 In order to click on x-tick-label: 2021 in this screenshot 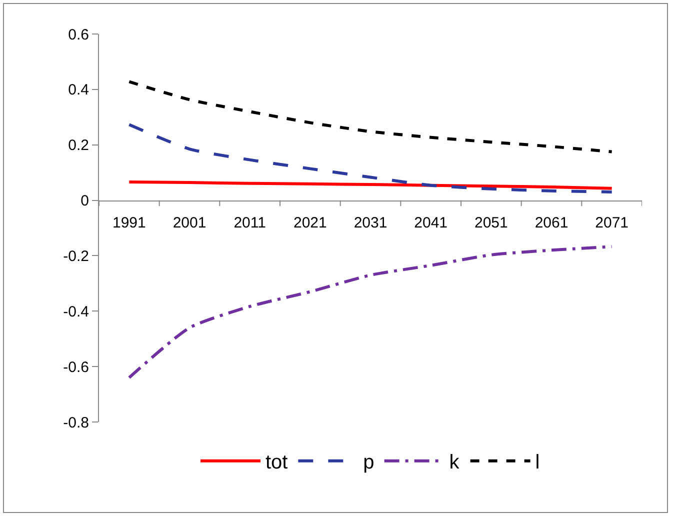, I will do `click(310, 223)`.